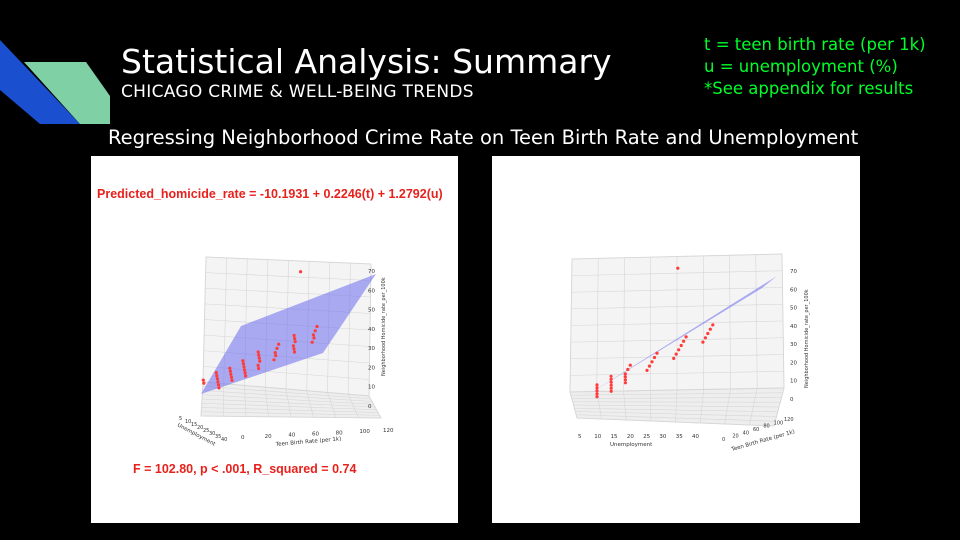  What do you see at coordinates (188, 422) in the screenshot?
I see `y-tick-label: 10` at bounding box center [188, 422].